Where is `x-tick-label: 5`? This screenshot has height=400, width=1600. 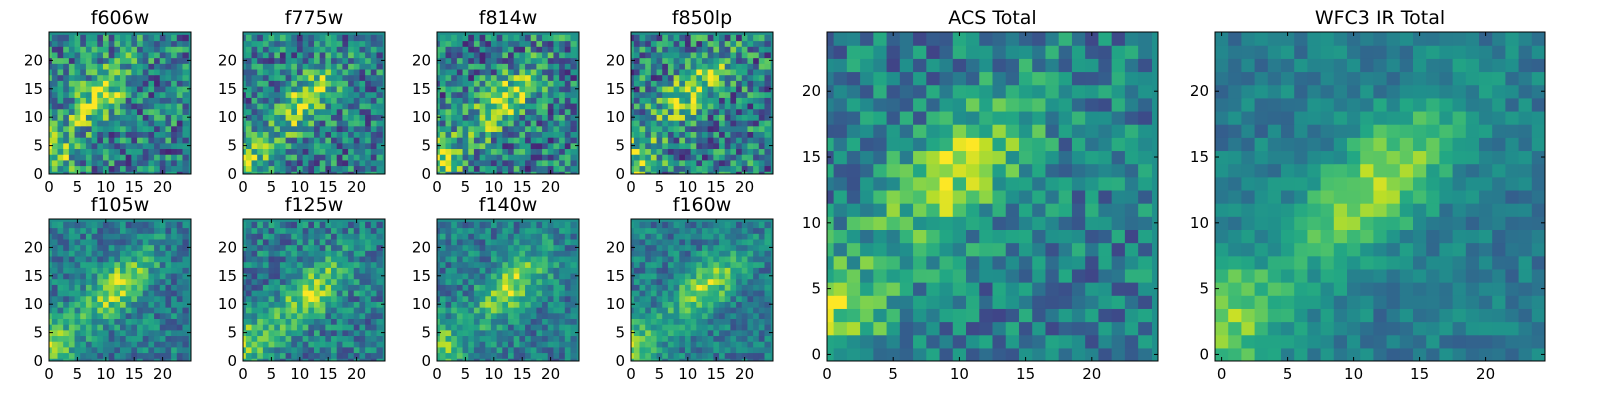 x-tick-label: 5 is located at coordinates (660, 187).